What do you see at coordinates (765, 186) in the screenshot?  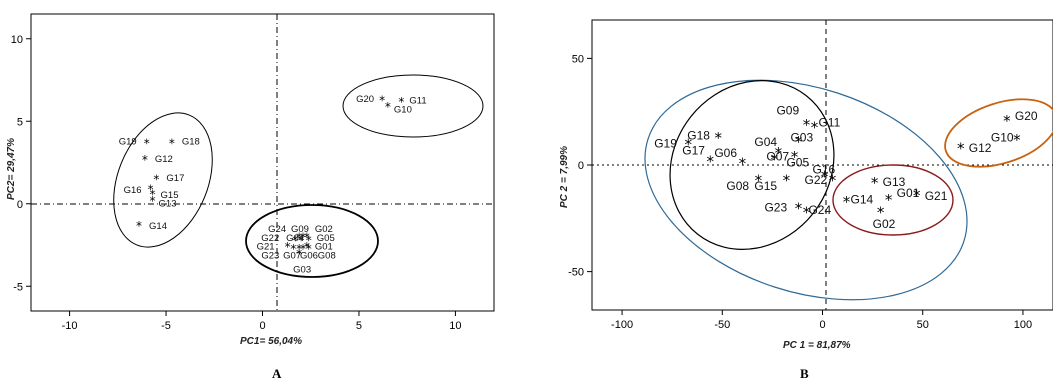 I see `panel-b-point-label-g15: G15` at bounding box center [765, 186].